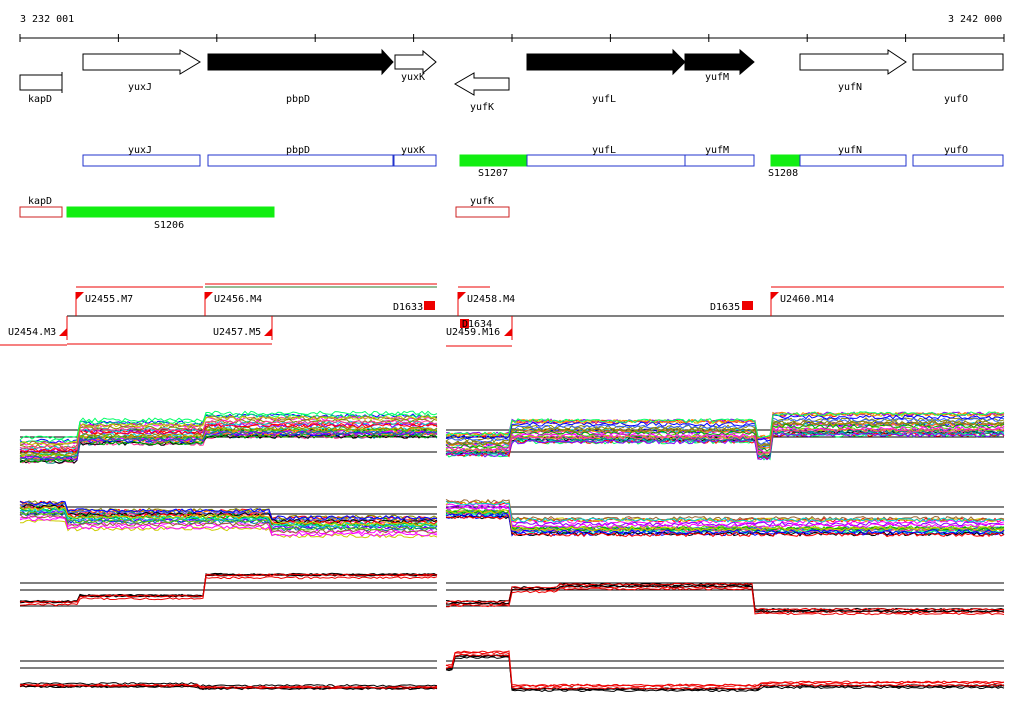 The image size is (1024, 714). Describe the element at coordinates (170, 212) in the screenshot. I see `segment-S1206` at that location.